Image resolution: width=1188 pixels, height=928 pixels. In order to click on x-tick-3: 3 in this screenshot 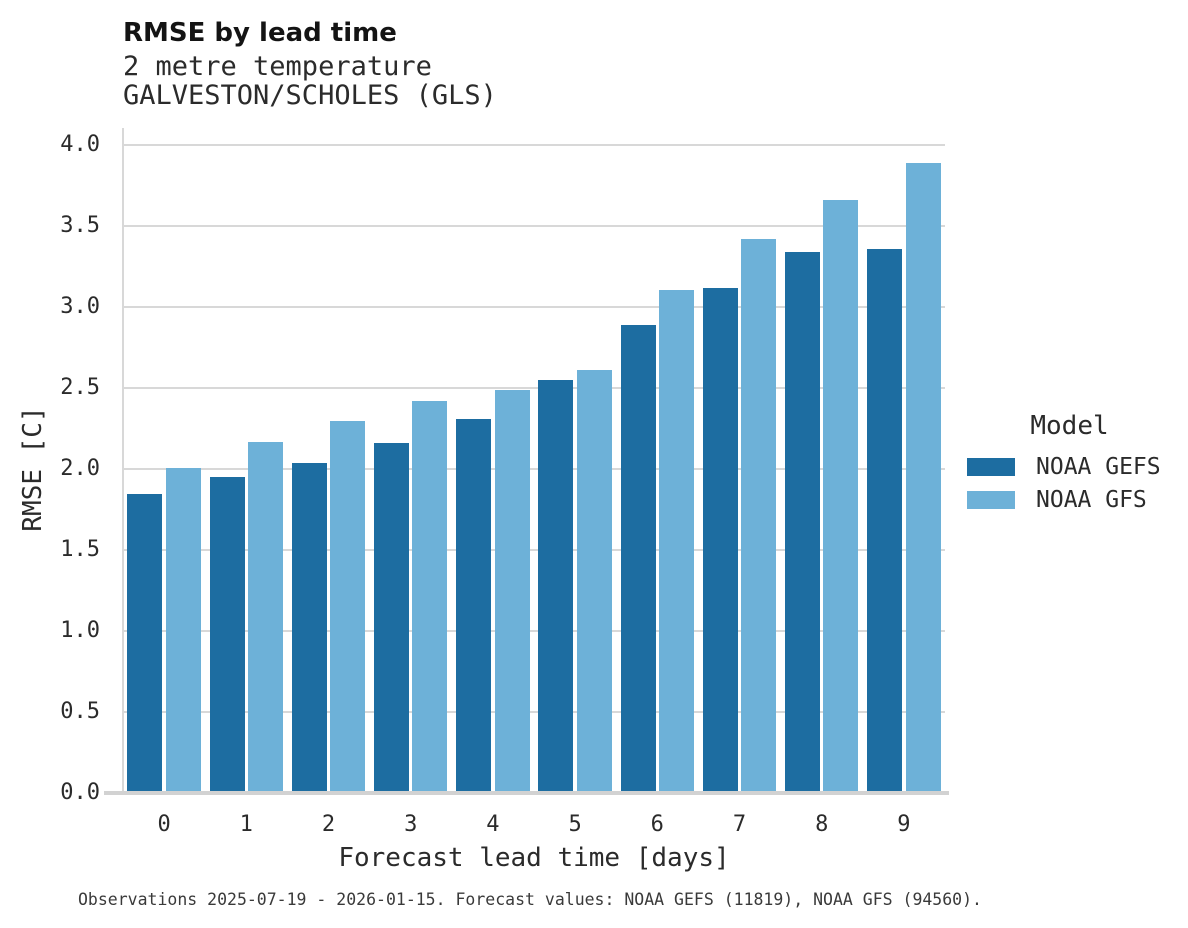, I will do `click(411, 824)`.